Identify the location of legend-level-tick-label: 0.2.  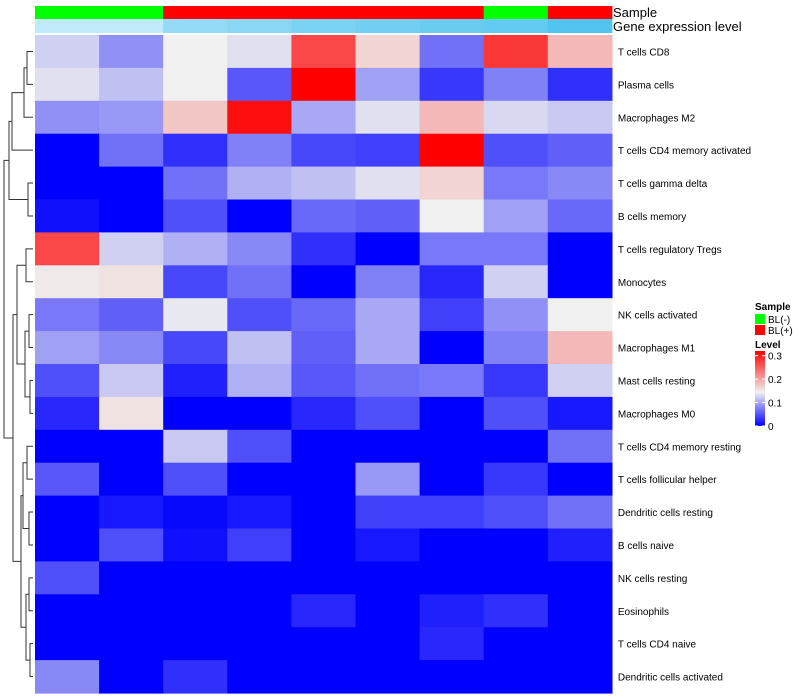
(775, 380).